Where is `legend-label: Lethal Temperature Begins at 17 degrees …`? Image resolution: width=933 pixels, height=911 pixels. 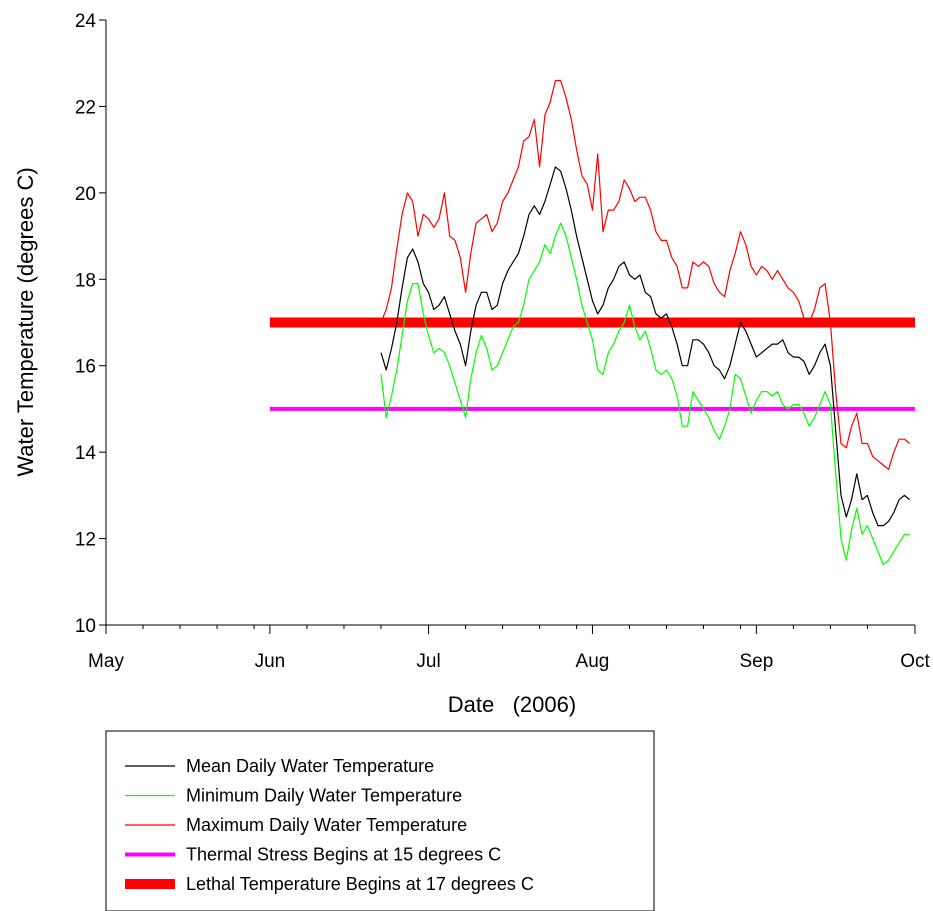
legend-label: Lethal Temperature Begins at 17 degrees … is located at coordinates (360, 884).